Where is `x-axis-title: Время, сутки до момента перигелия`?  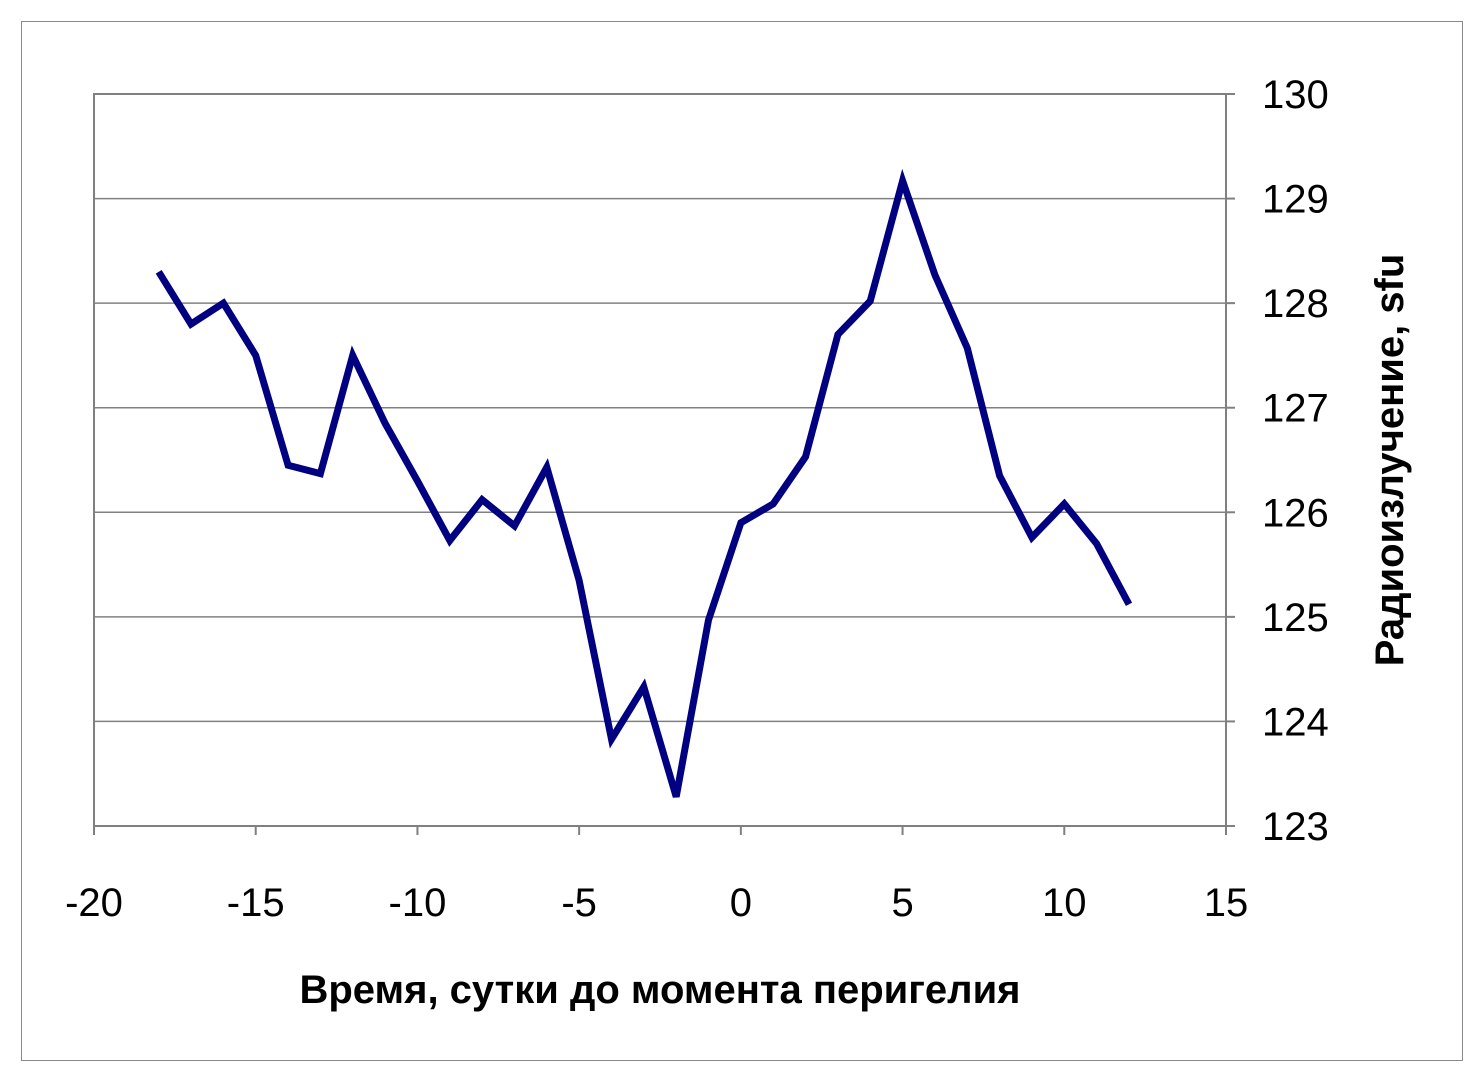
x-axis-title: Время, сутки до момента перигелия is located at coordinates (659, 990).